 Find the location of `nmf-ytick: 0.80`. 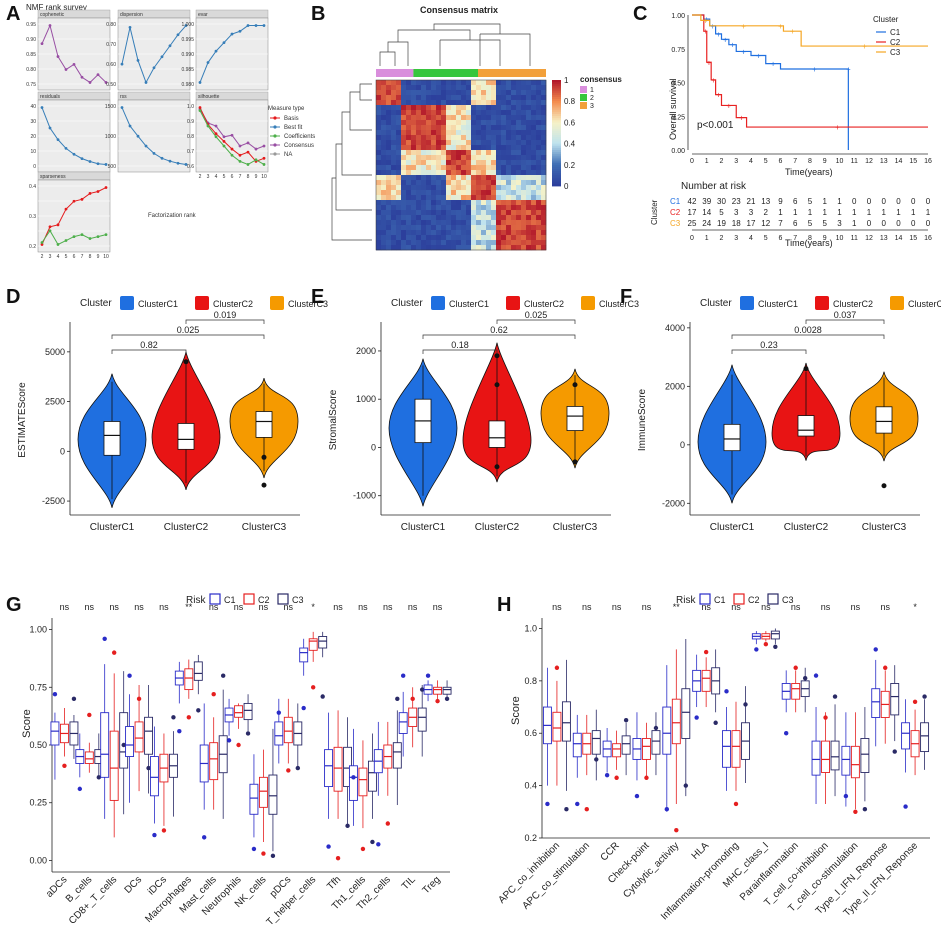

nmf-ytick: 0.80 is located at coordinates (111, 25).